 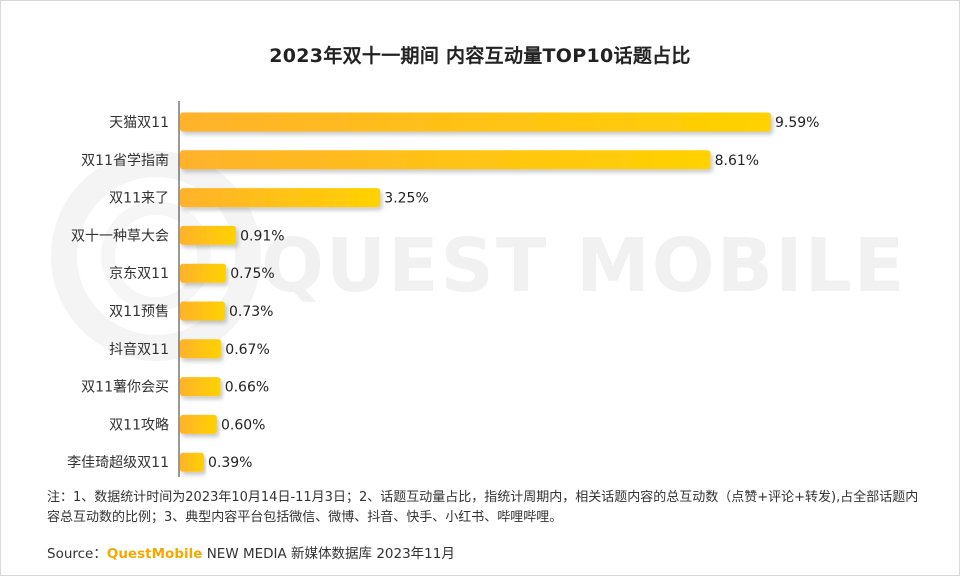 I want to click on source-detail: NEW MEDIA 新媒体数据库 2023年11月, so click(x=330, y=554).